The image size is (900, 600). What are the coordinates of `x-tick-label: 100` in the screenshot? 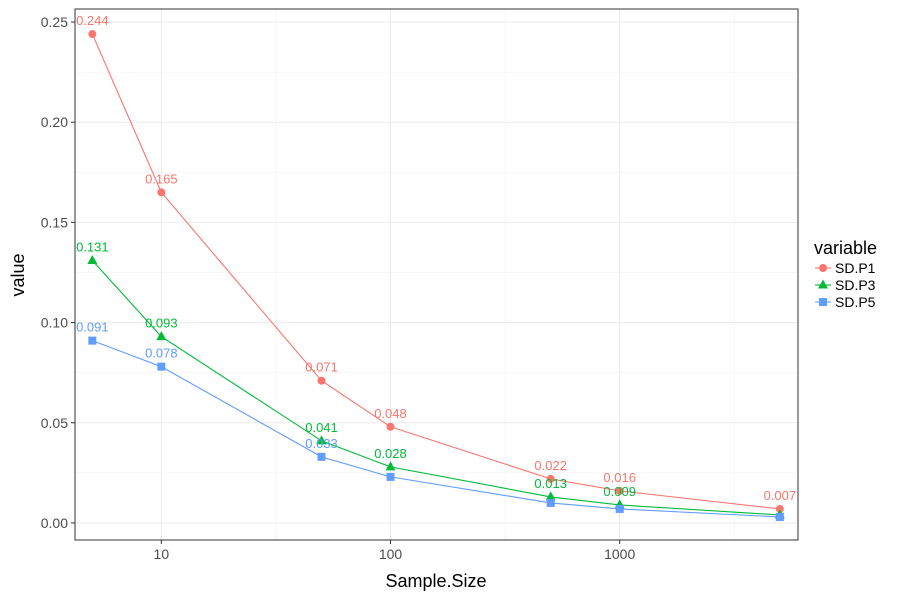 It's located at (391, 554).